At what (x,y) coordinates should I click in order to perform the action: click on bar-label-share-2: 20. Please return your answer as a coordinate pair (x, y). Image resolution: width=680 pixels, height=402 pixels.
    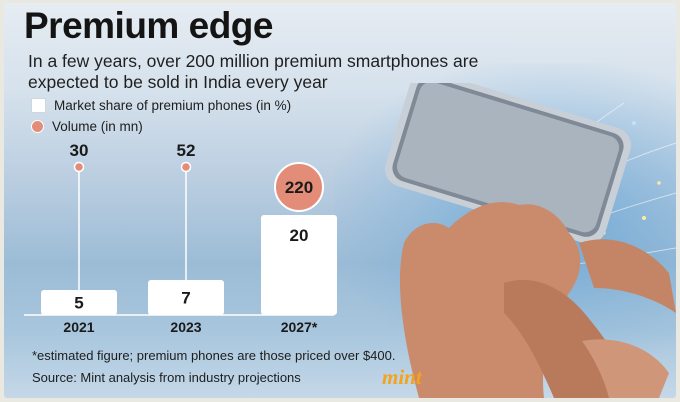
    Looking at the image, I should click on (299, 235).